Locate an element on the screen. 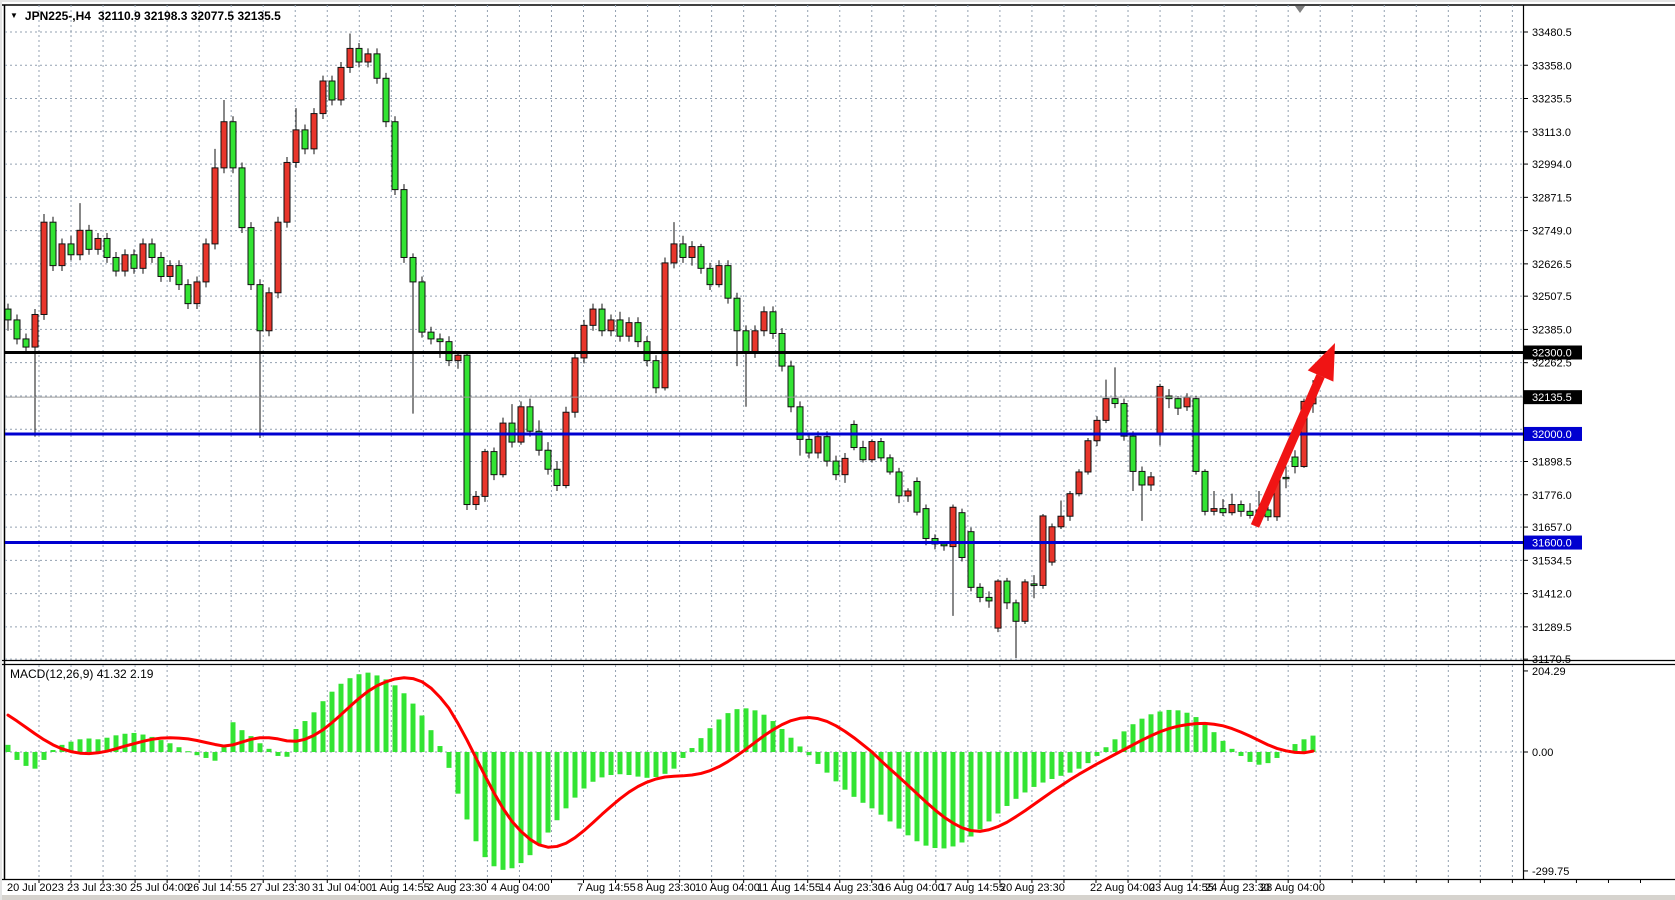  svg-text: 31 Jul 04:00 is located at coordinates (342, 888).